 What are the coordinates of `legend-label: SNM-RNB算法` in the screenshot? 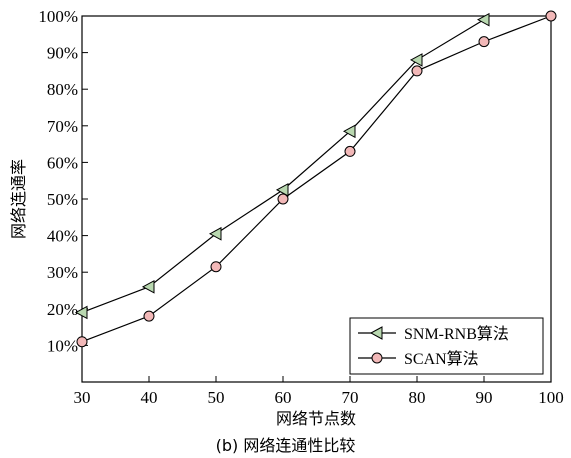 It's located at (456, 333).